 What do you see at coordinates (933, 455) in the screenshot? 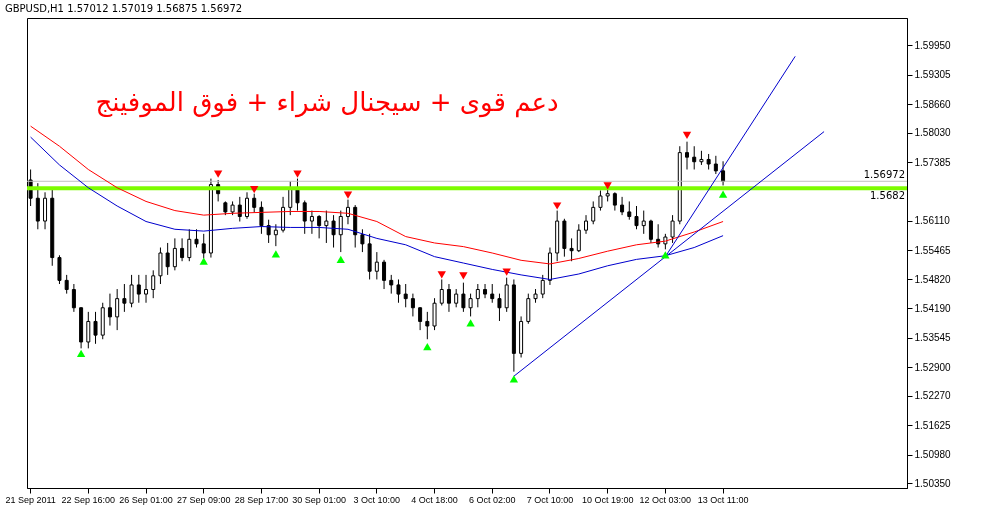
I see `y-tick-label: 1.50980` at bounding box center [933, 455].